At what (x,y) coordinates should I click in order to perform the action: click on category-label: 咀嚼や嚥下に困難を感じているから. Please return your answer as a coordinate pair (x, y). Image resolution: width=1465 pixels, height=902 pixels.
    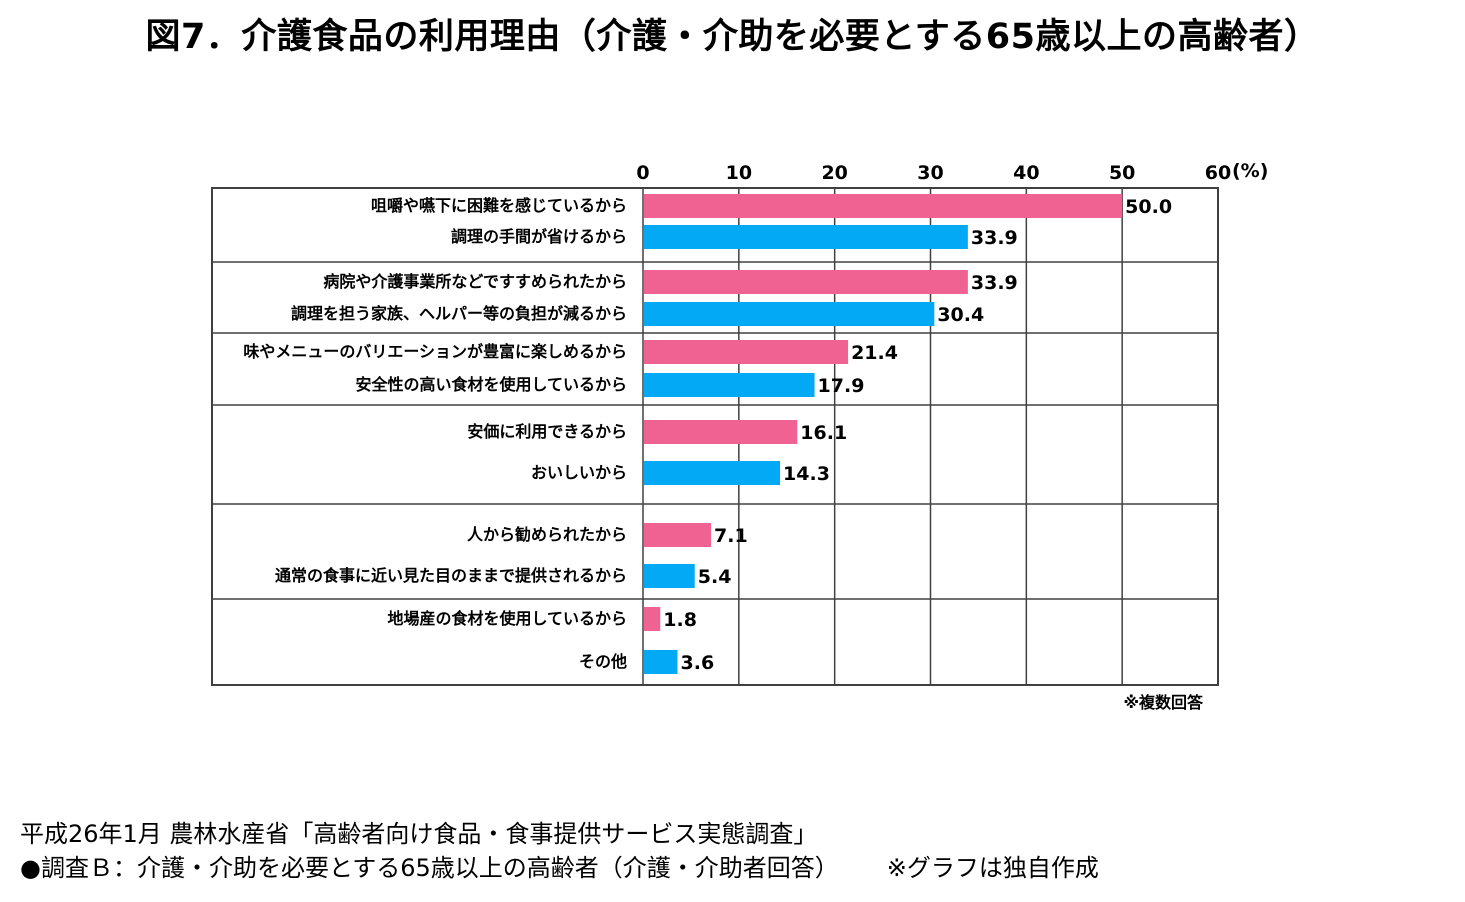
    Looking at the image, I should click on (499, 205).